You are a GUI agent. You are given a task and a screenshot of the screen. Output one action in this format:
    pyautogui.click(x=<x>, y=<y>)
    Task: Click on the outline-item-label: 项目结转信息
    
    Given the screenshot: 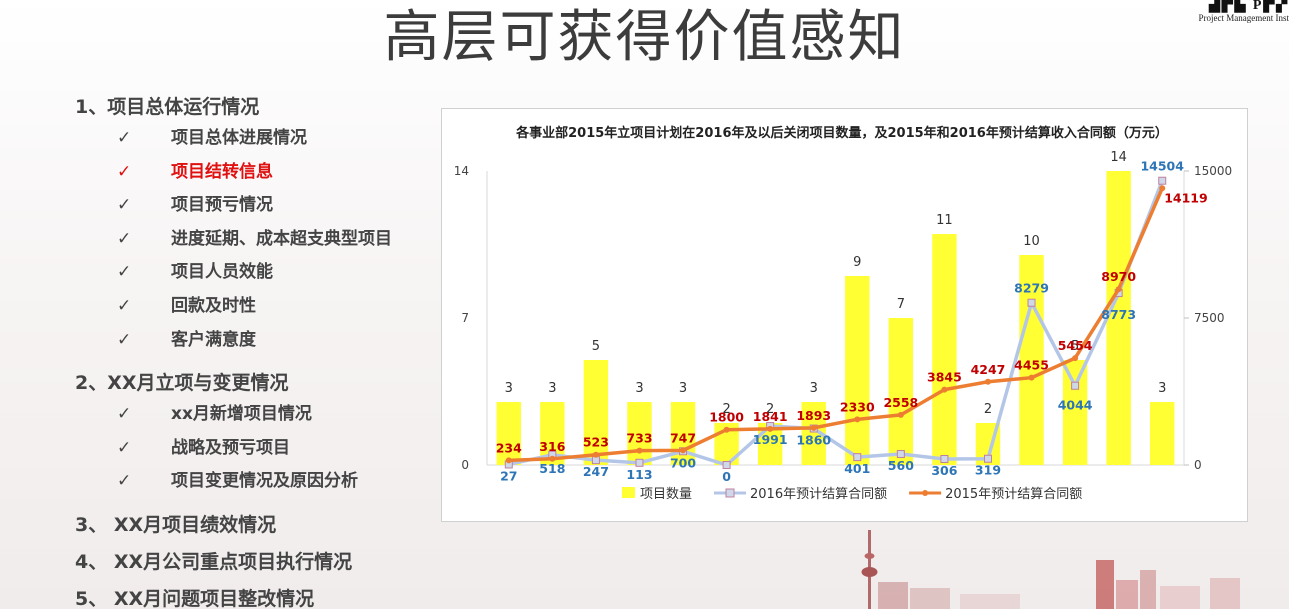 What is the action you would take?
    pyautogui.click(x=222, y=171)
    